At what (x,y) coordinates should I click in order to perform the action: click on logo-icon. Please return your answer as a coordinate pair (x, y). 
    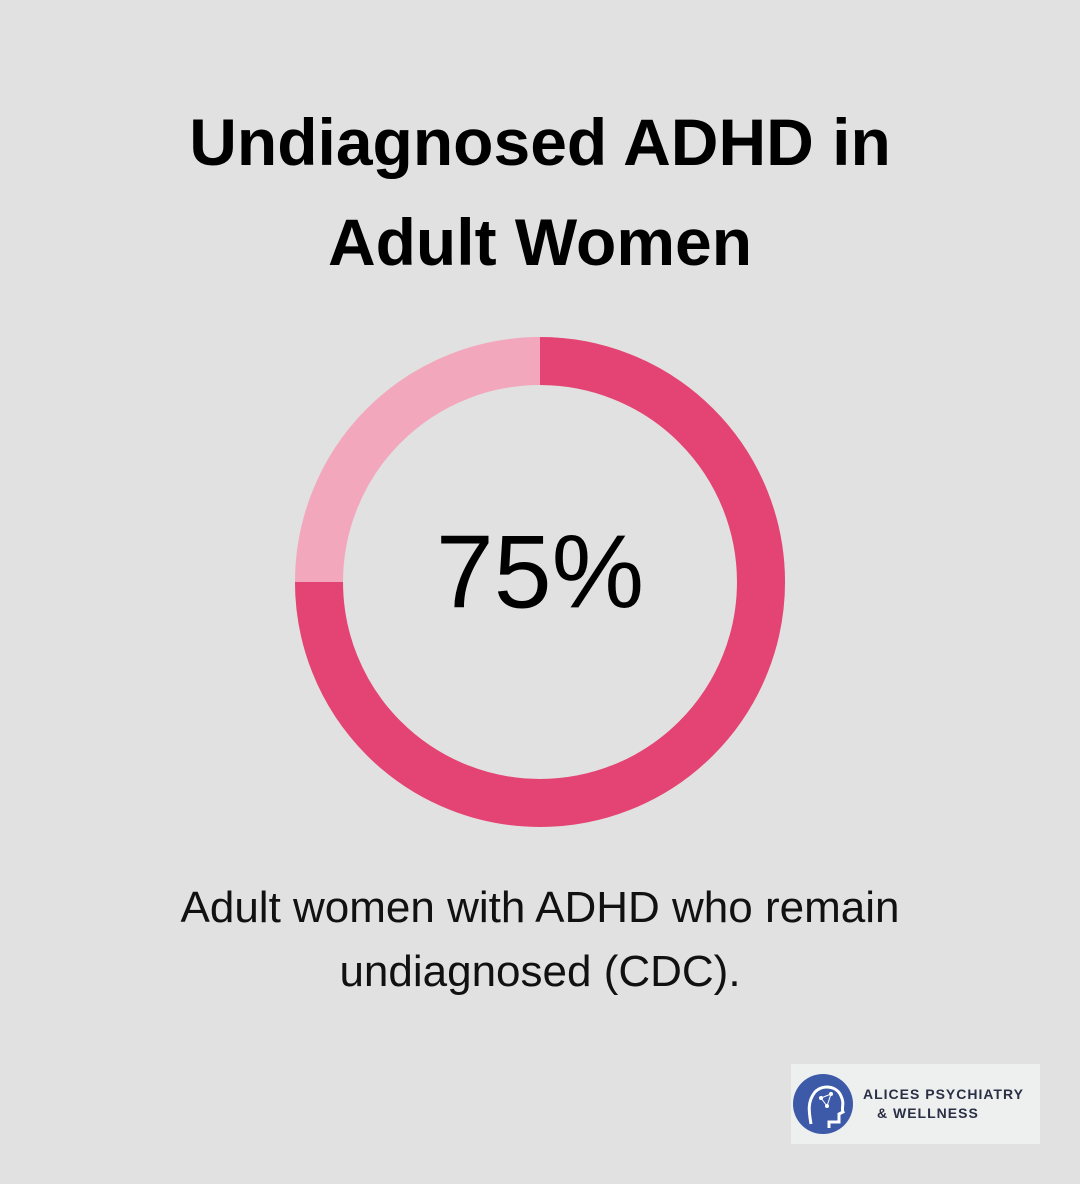
    Looking at the image, I should click on (823, 1104).